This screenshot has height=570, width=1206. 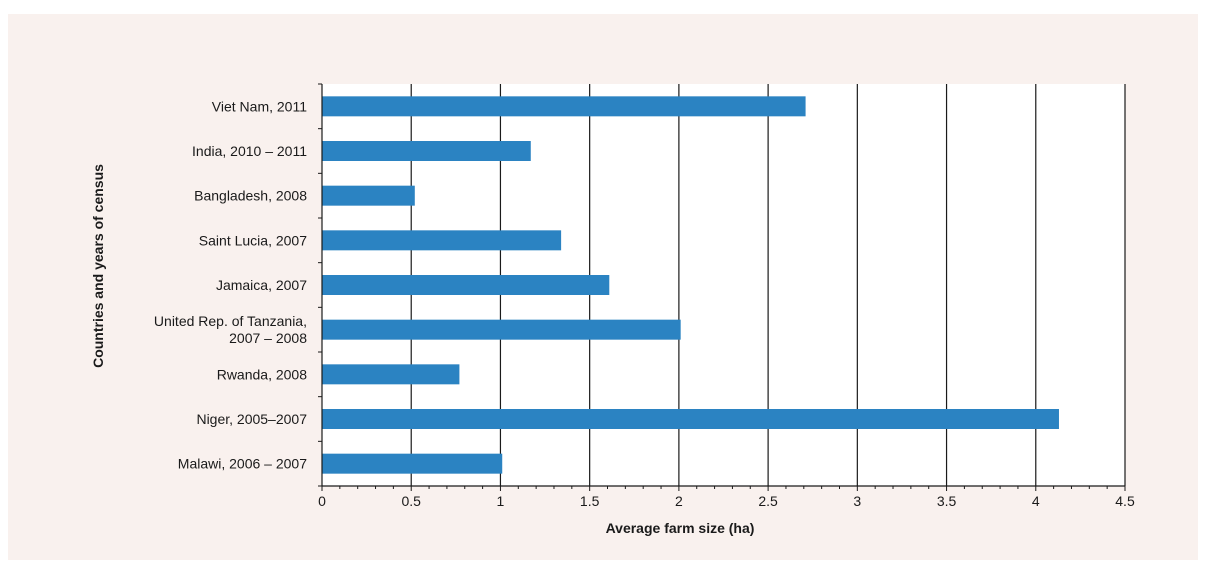 What do you see at coordinates (259, 106) in the screenshot?
I see `y-tick-label: Viet Nam, 2011` at bounding box center [259, 106].